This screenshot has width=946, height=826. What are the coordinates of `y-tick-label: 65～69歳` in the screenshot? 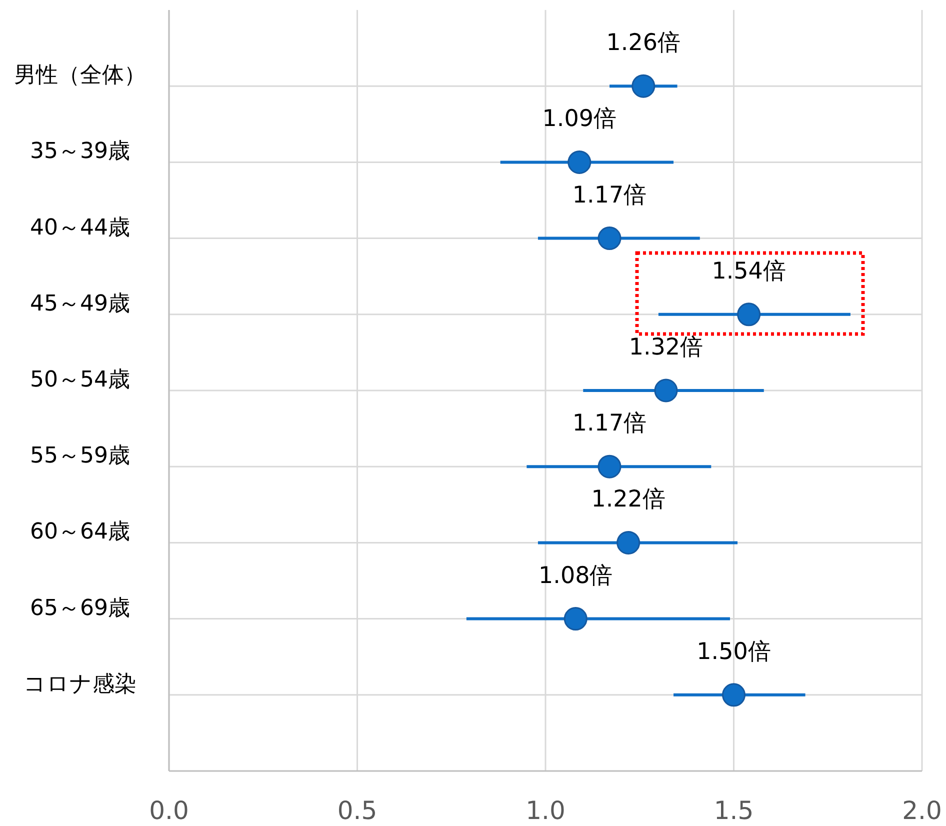 It's located at (80, 608).